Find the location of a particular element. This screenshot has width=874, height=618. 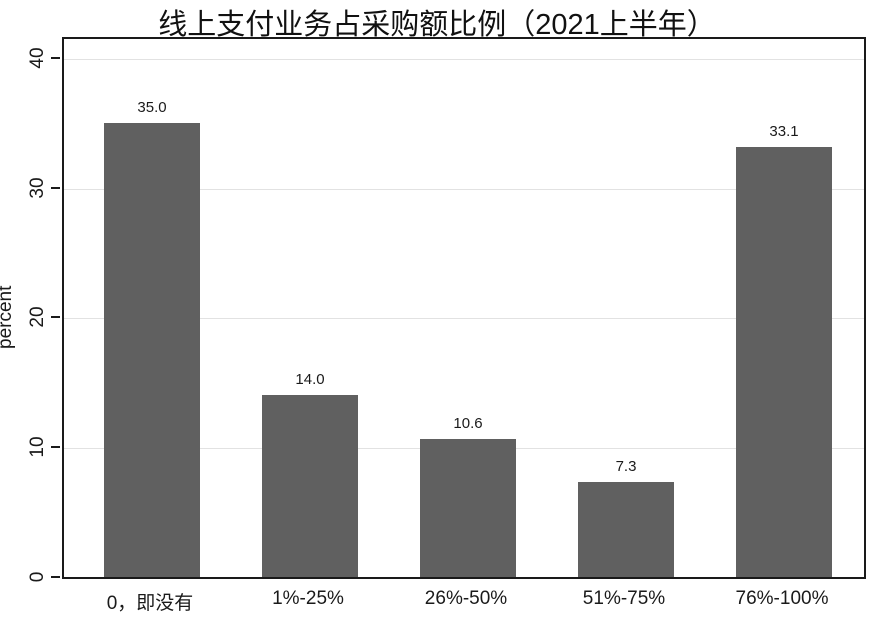

bar-value-label-4: 33.1 is located at coordinates (784, 131).